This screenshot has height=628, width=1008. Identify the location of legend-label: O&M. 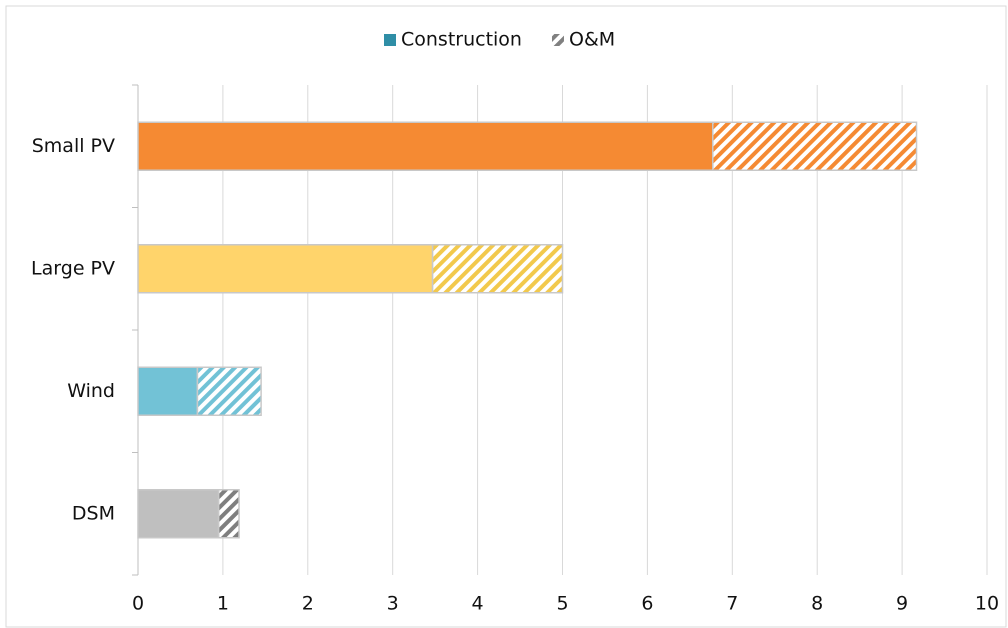
(592, 40).